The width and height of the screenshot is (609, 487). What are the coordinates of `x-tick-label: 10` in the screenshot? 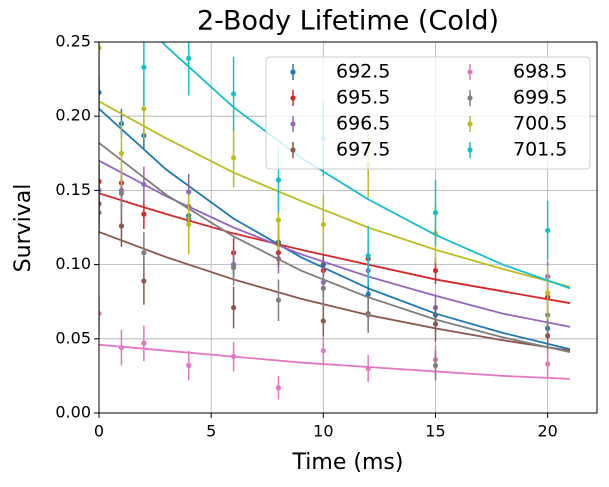 It's located at (323, 431).